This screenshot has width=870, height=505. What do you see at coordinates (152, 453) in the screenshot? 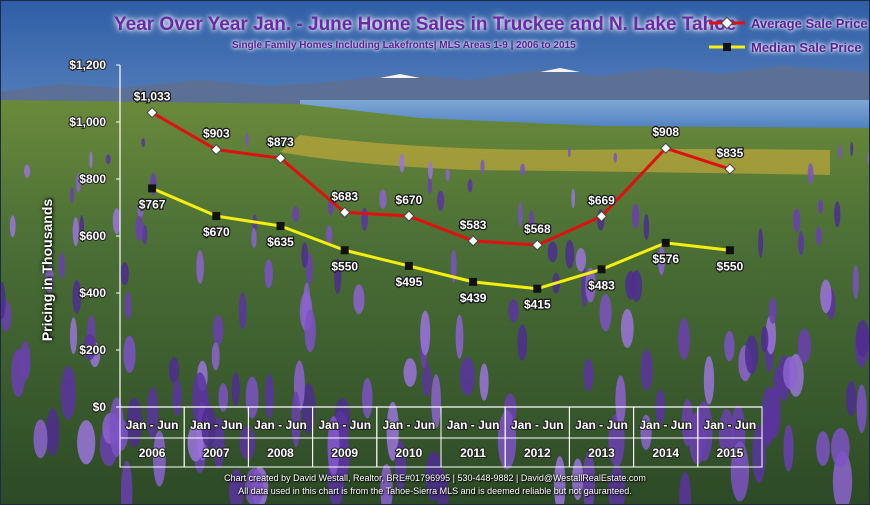
I see `x-tick-year-label: 2006` at bounding box center [152, 453].